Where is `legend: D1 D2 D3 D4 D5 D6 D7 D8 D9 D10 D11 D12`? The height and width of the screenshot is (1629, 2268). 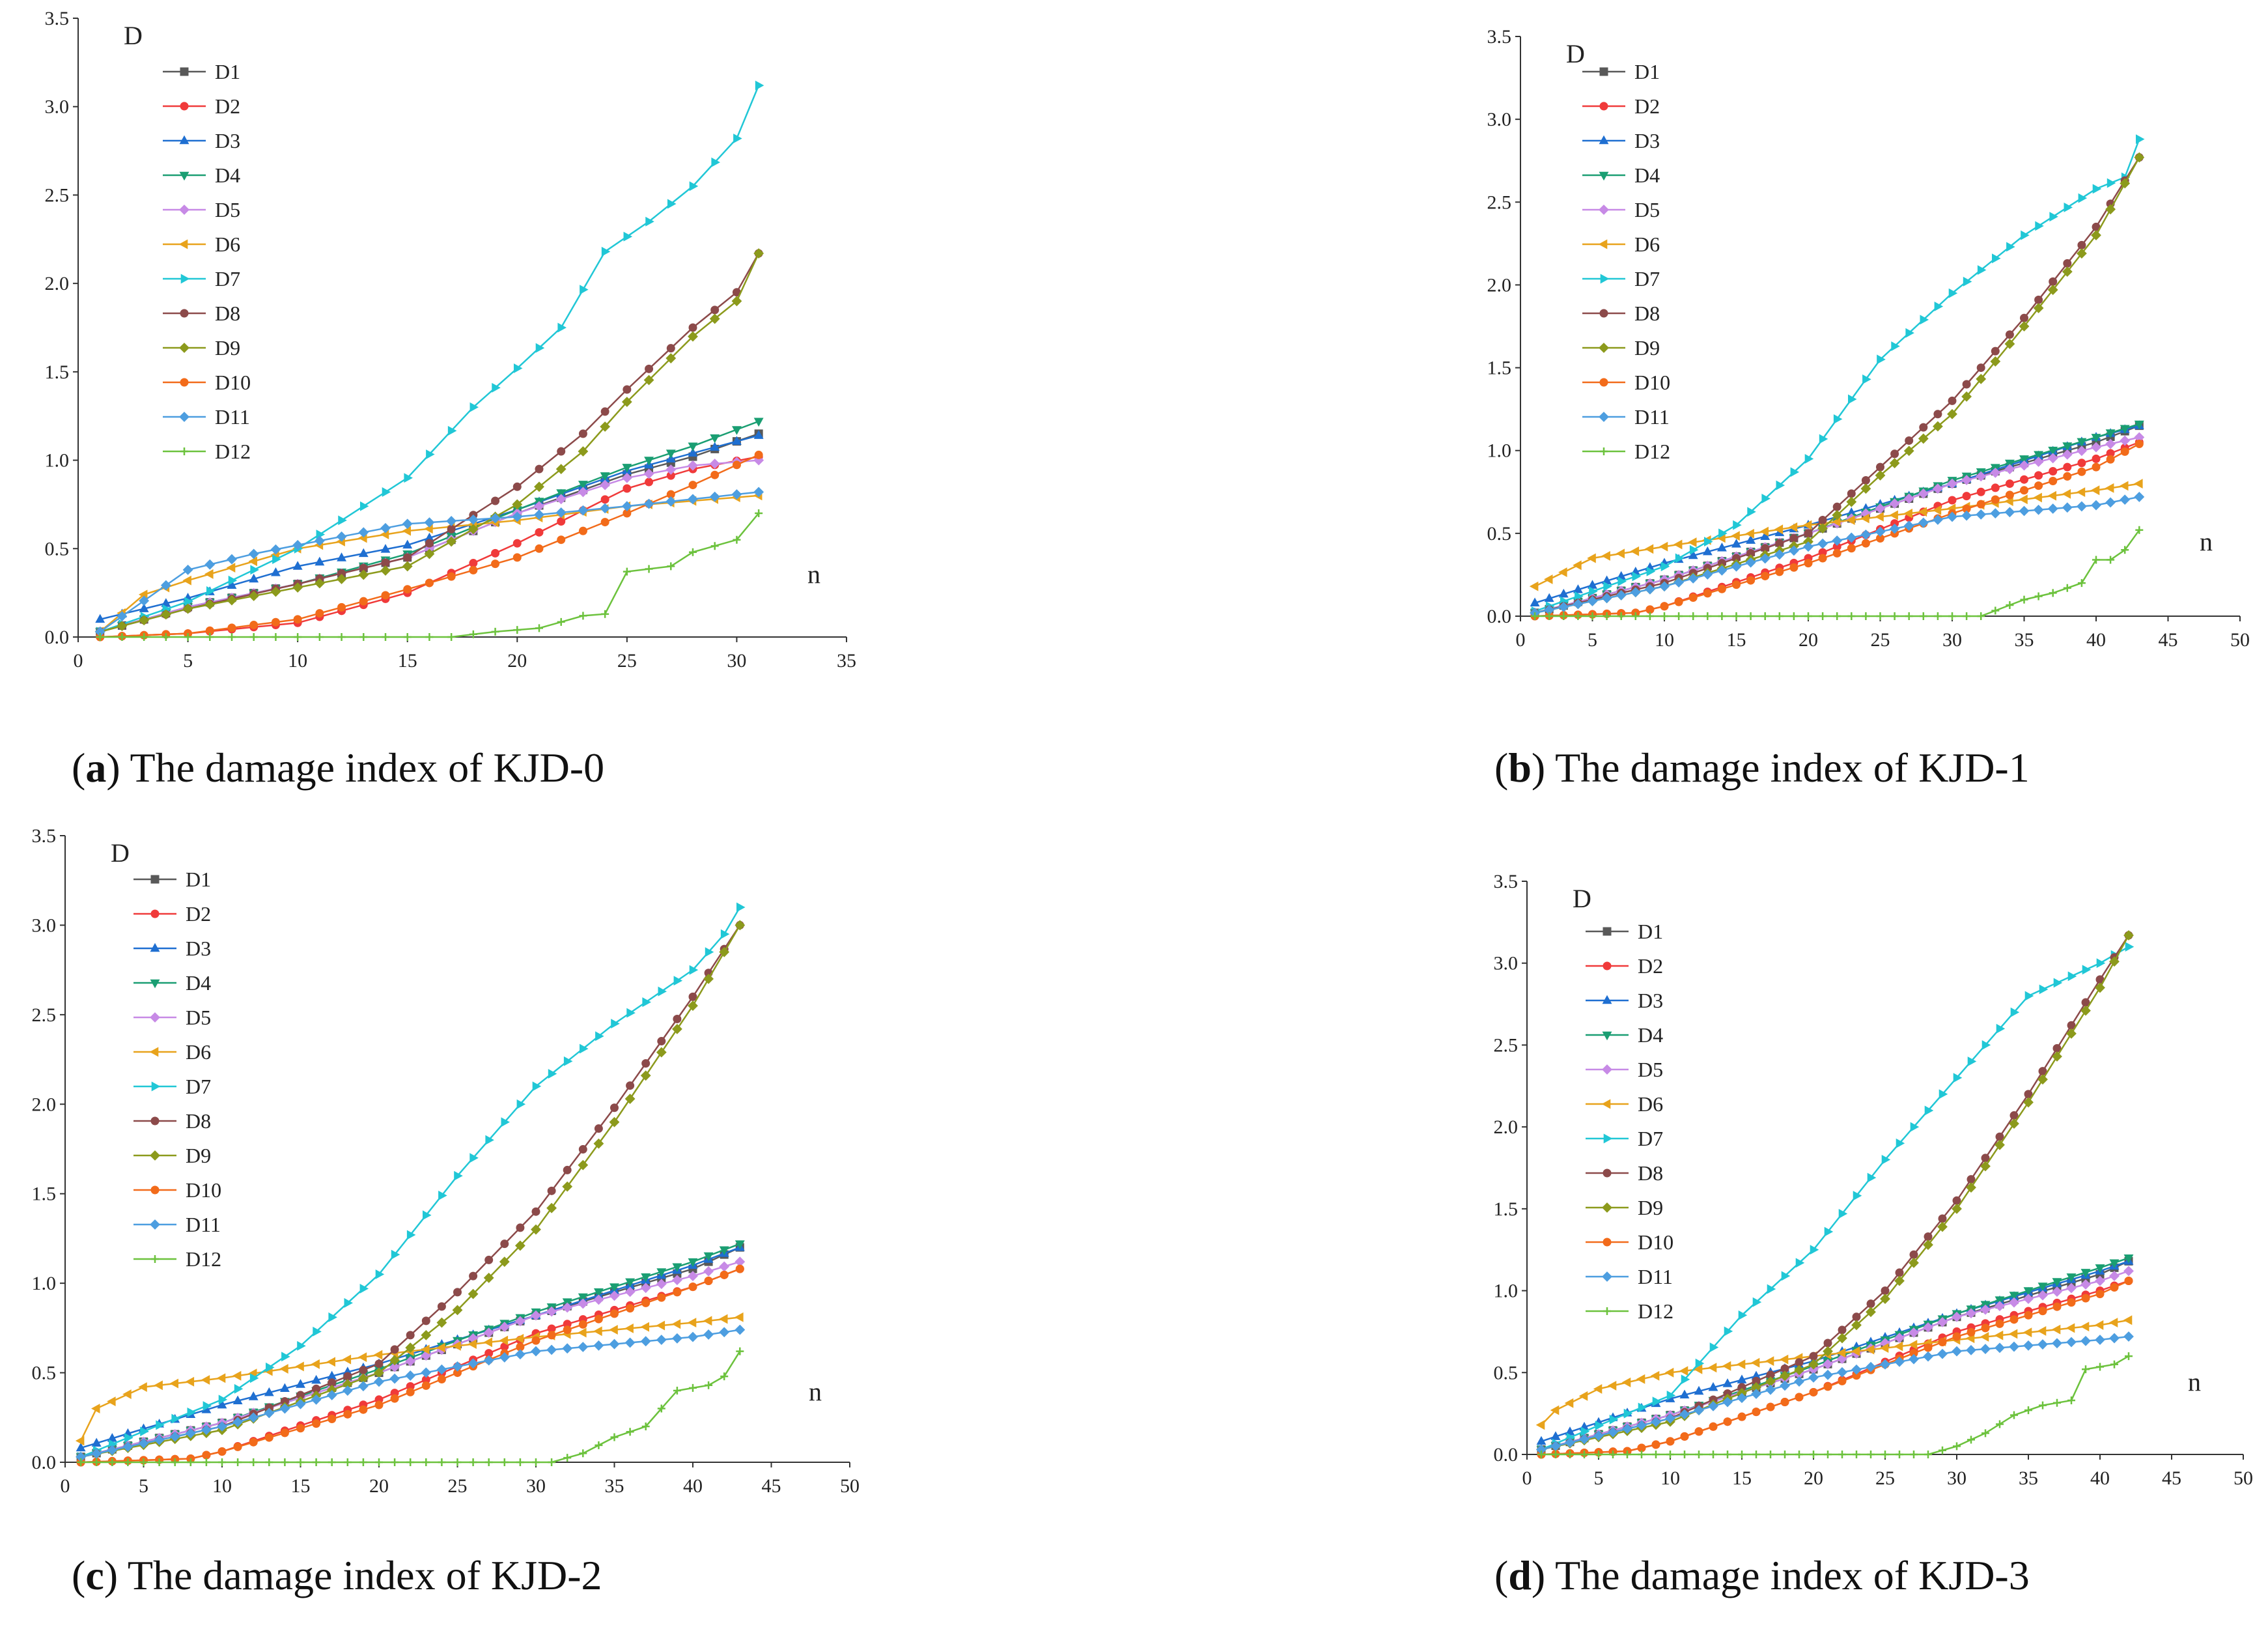 legend: D1 D2 D3 D4 D5 D6 D7 D8 D9 D10 D11 D12 is located at coordinates (1630, 1122).